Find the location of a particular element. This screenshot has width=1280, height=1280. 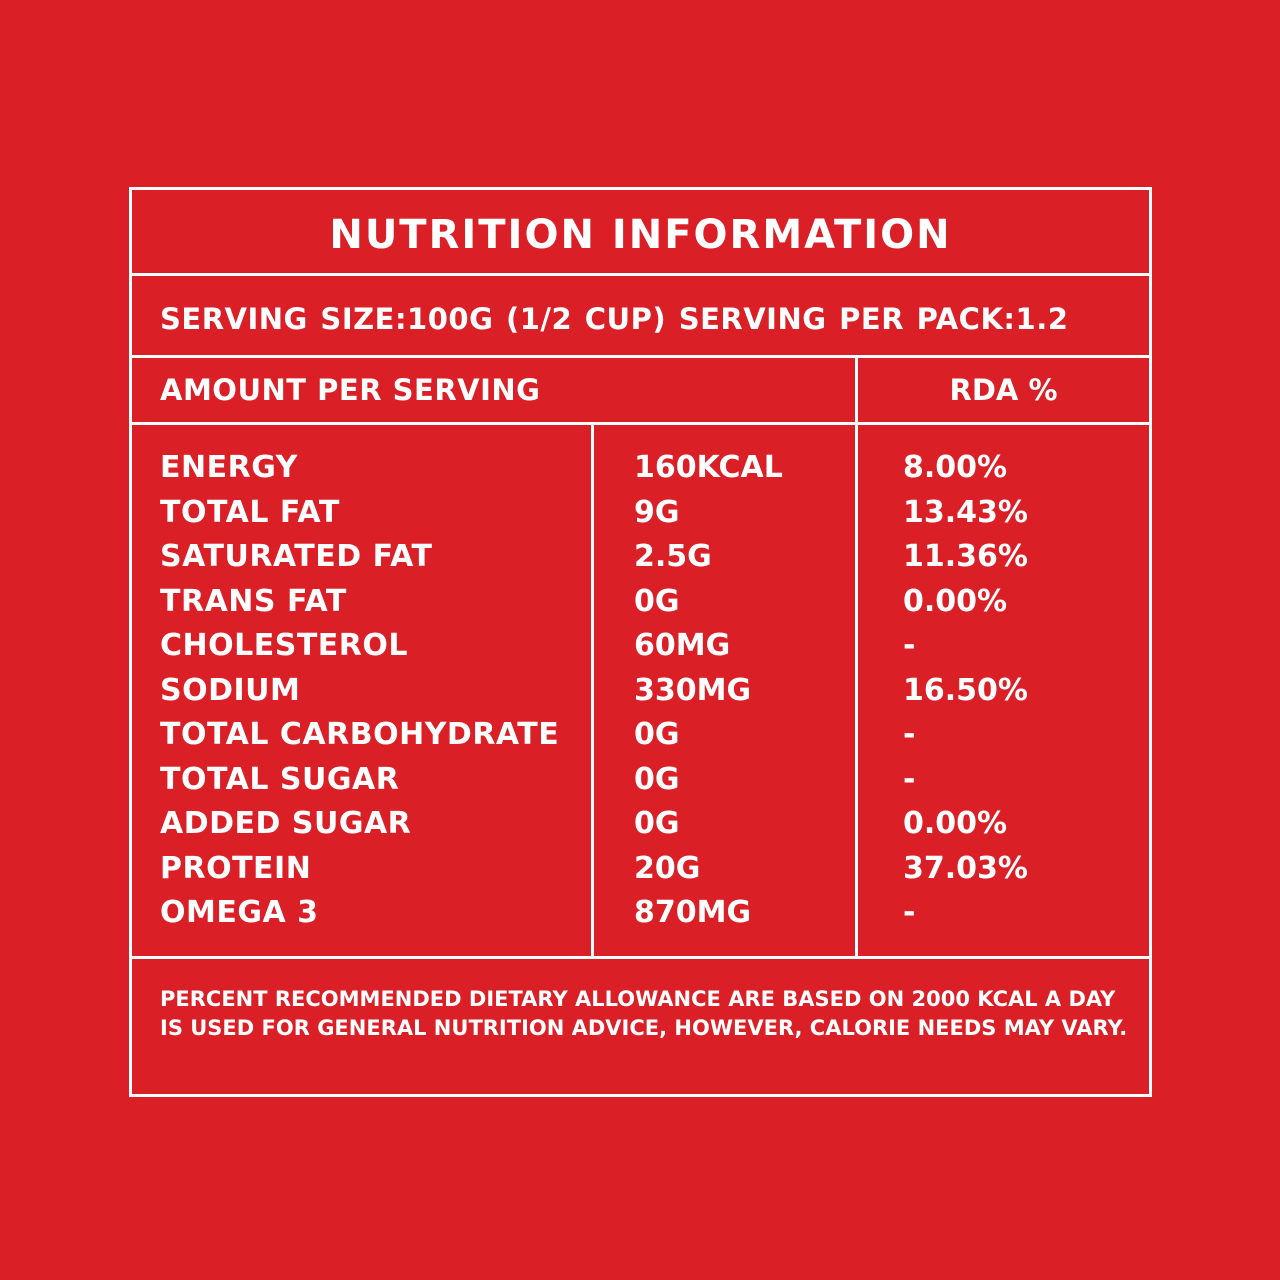

rda-header: RDA % is located at coordinates (1003, 390).